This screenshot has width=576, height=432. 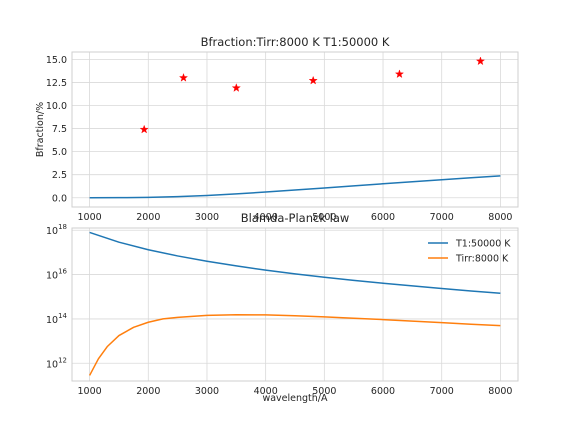 I want to click on y-tick-exponent: 14, so click(x=62, y=316).